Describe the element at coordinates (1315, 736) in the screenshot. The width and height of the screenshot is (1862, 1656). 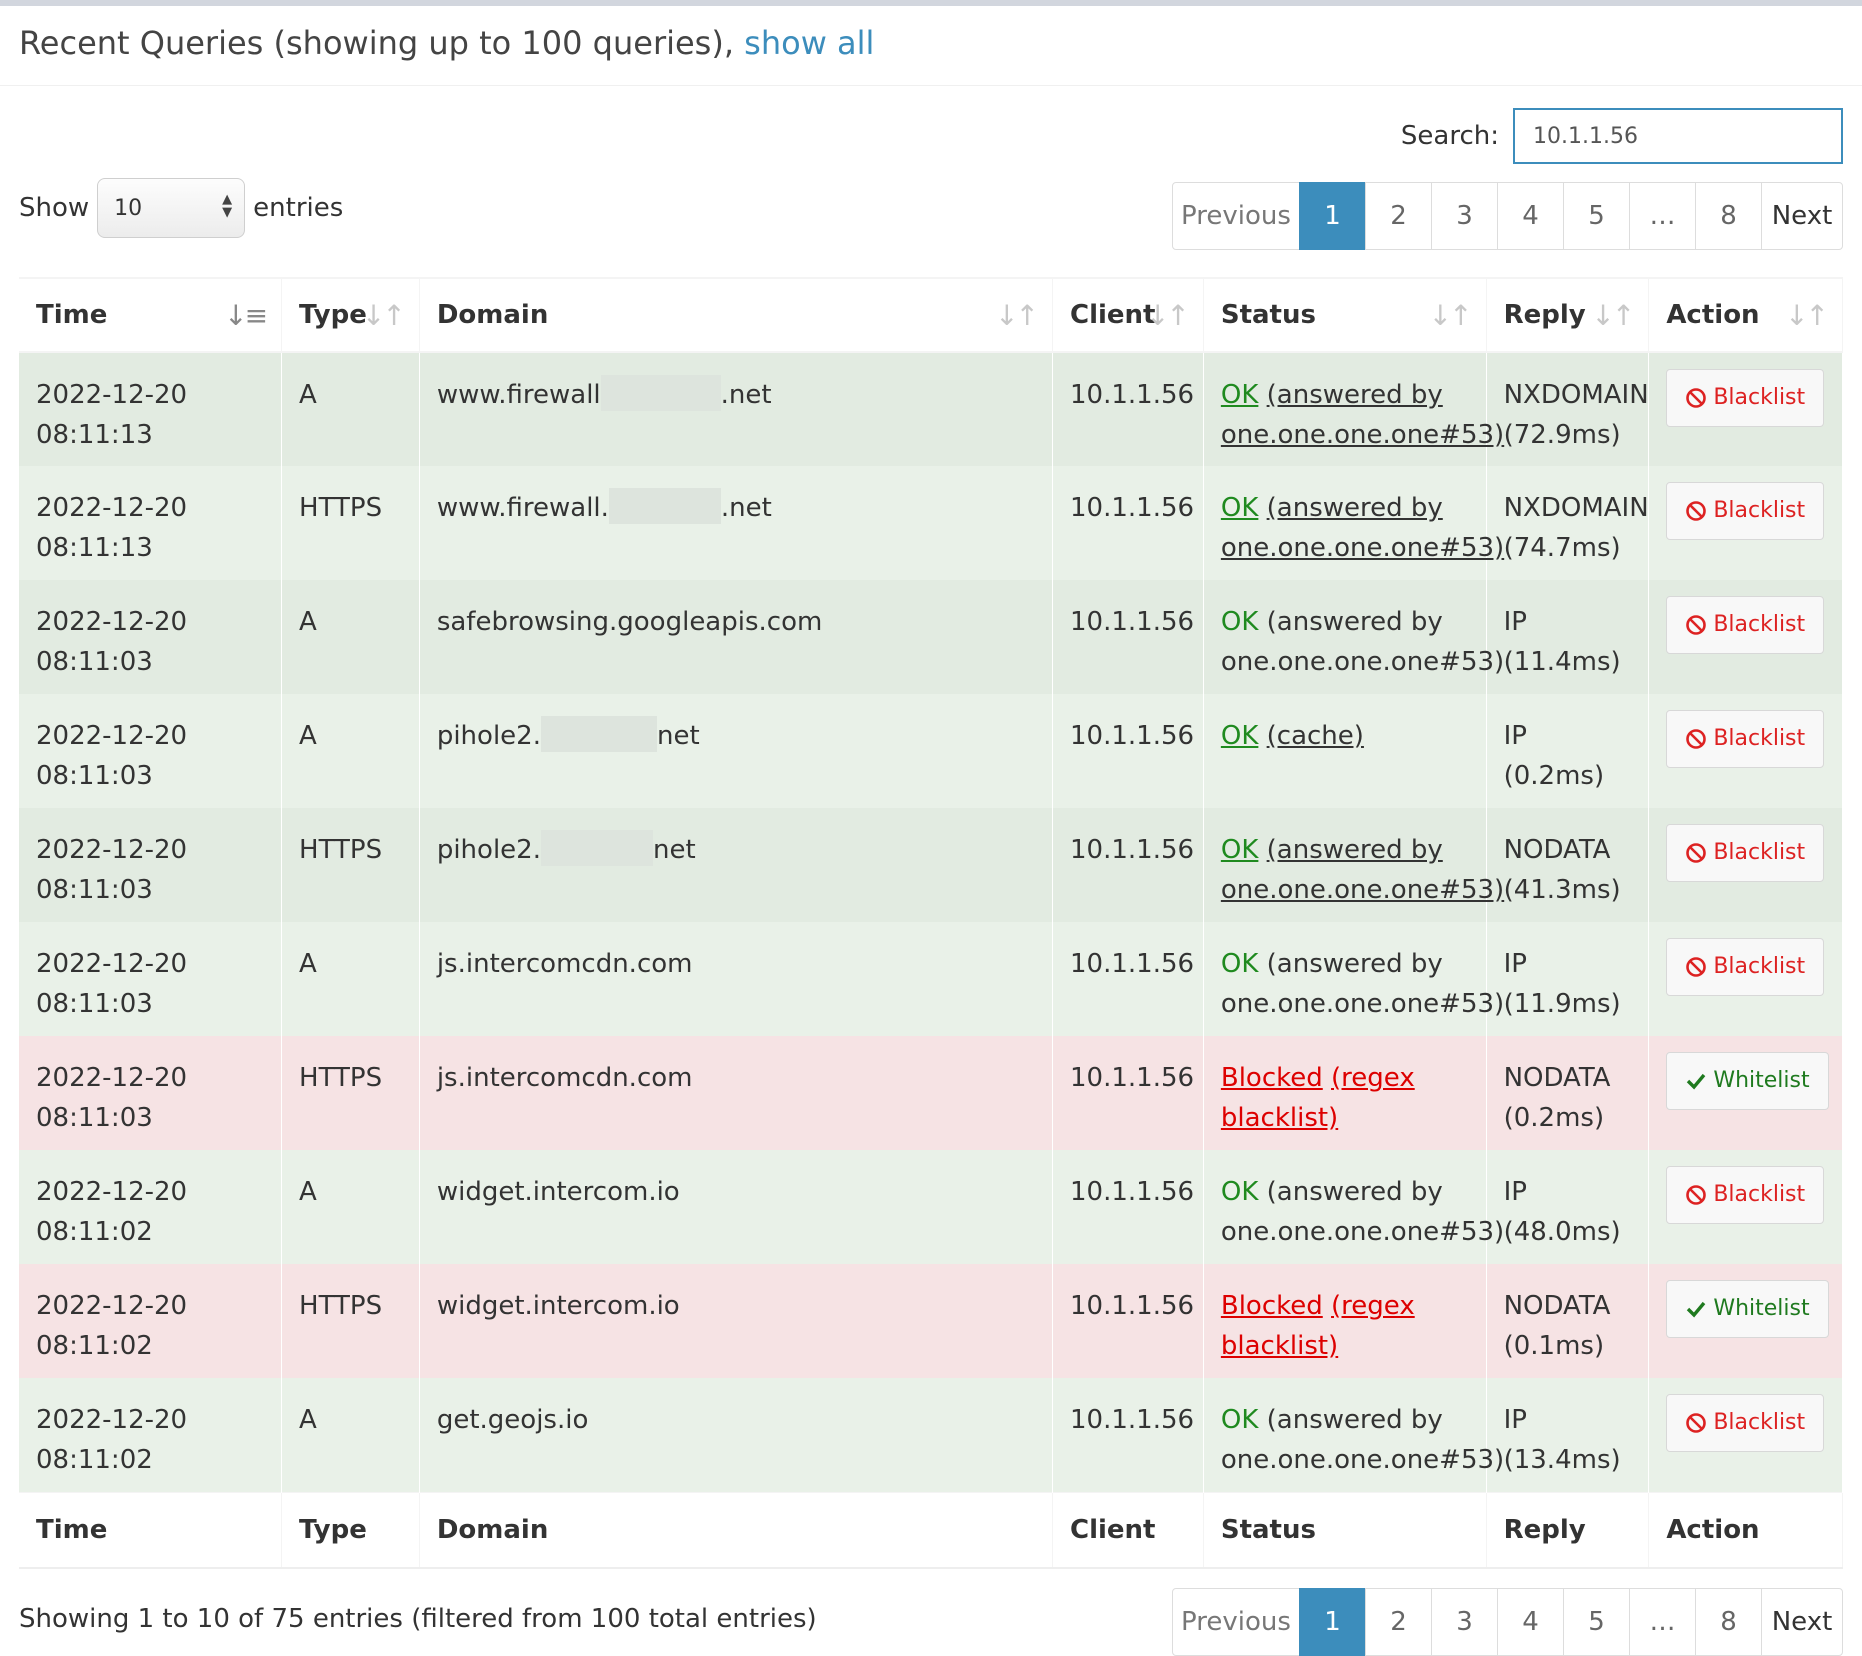
I see `status-detail: (cache)` at that location.